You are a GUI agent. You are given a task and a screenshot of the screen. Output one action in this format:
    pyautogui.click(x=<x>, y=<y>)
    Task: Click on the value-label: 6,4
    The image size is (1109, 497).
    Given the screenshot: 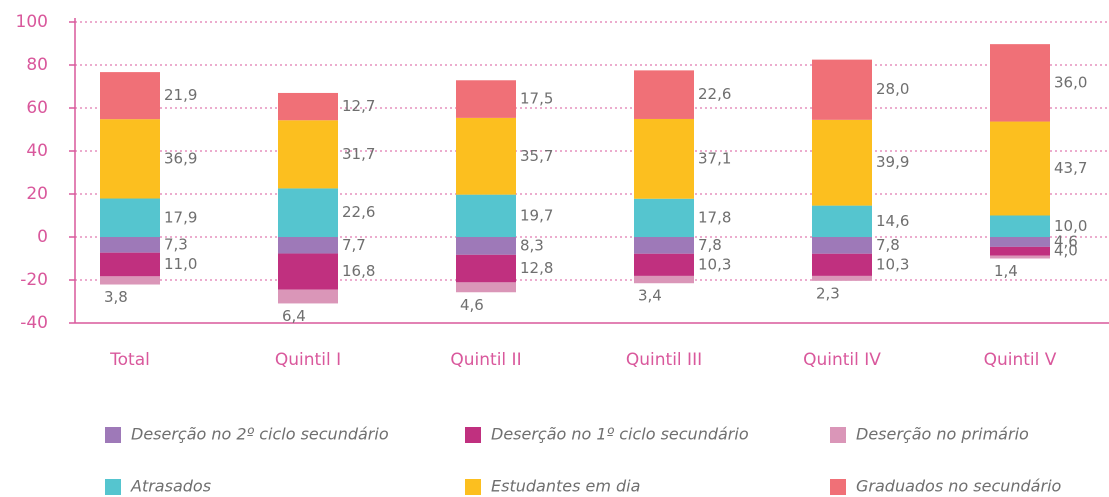 What is the action you would take?
    pyautogui.click(x=294, y=316)
    